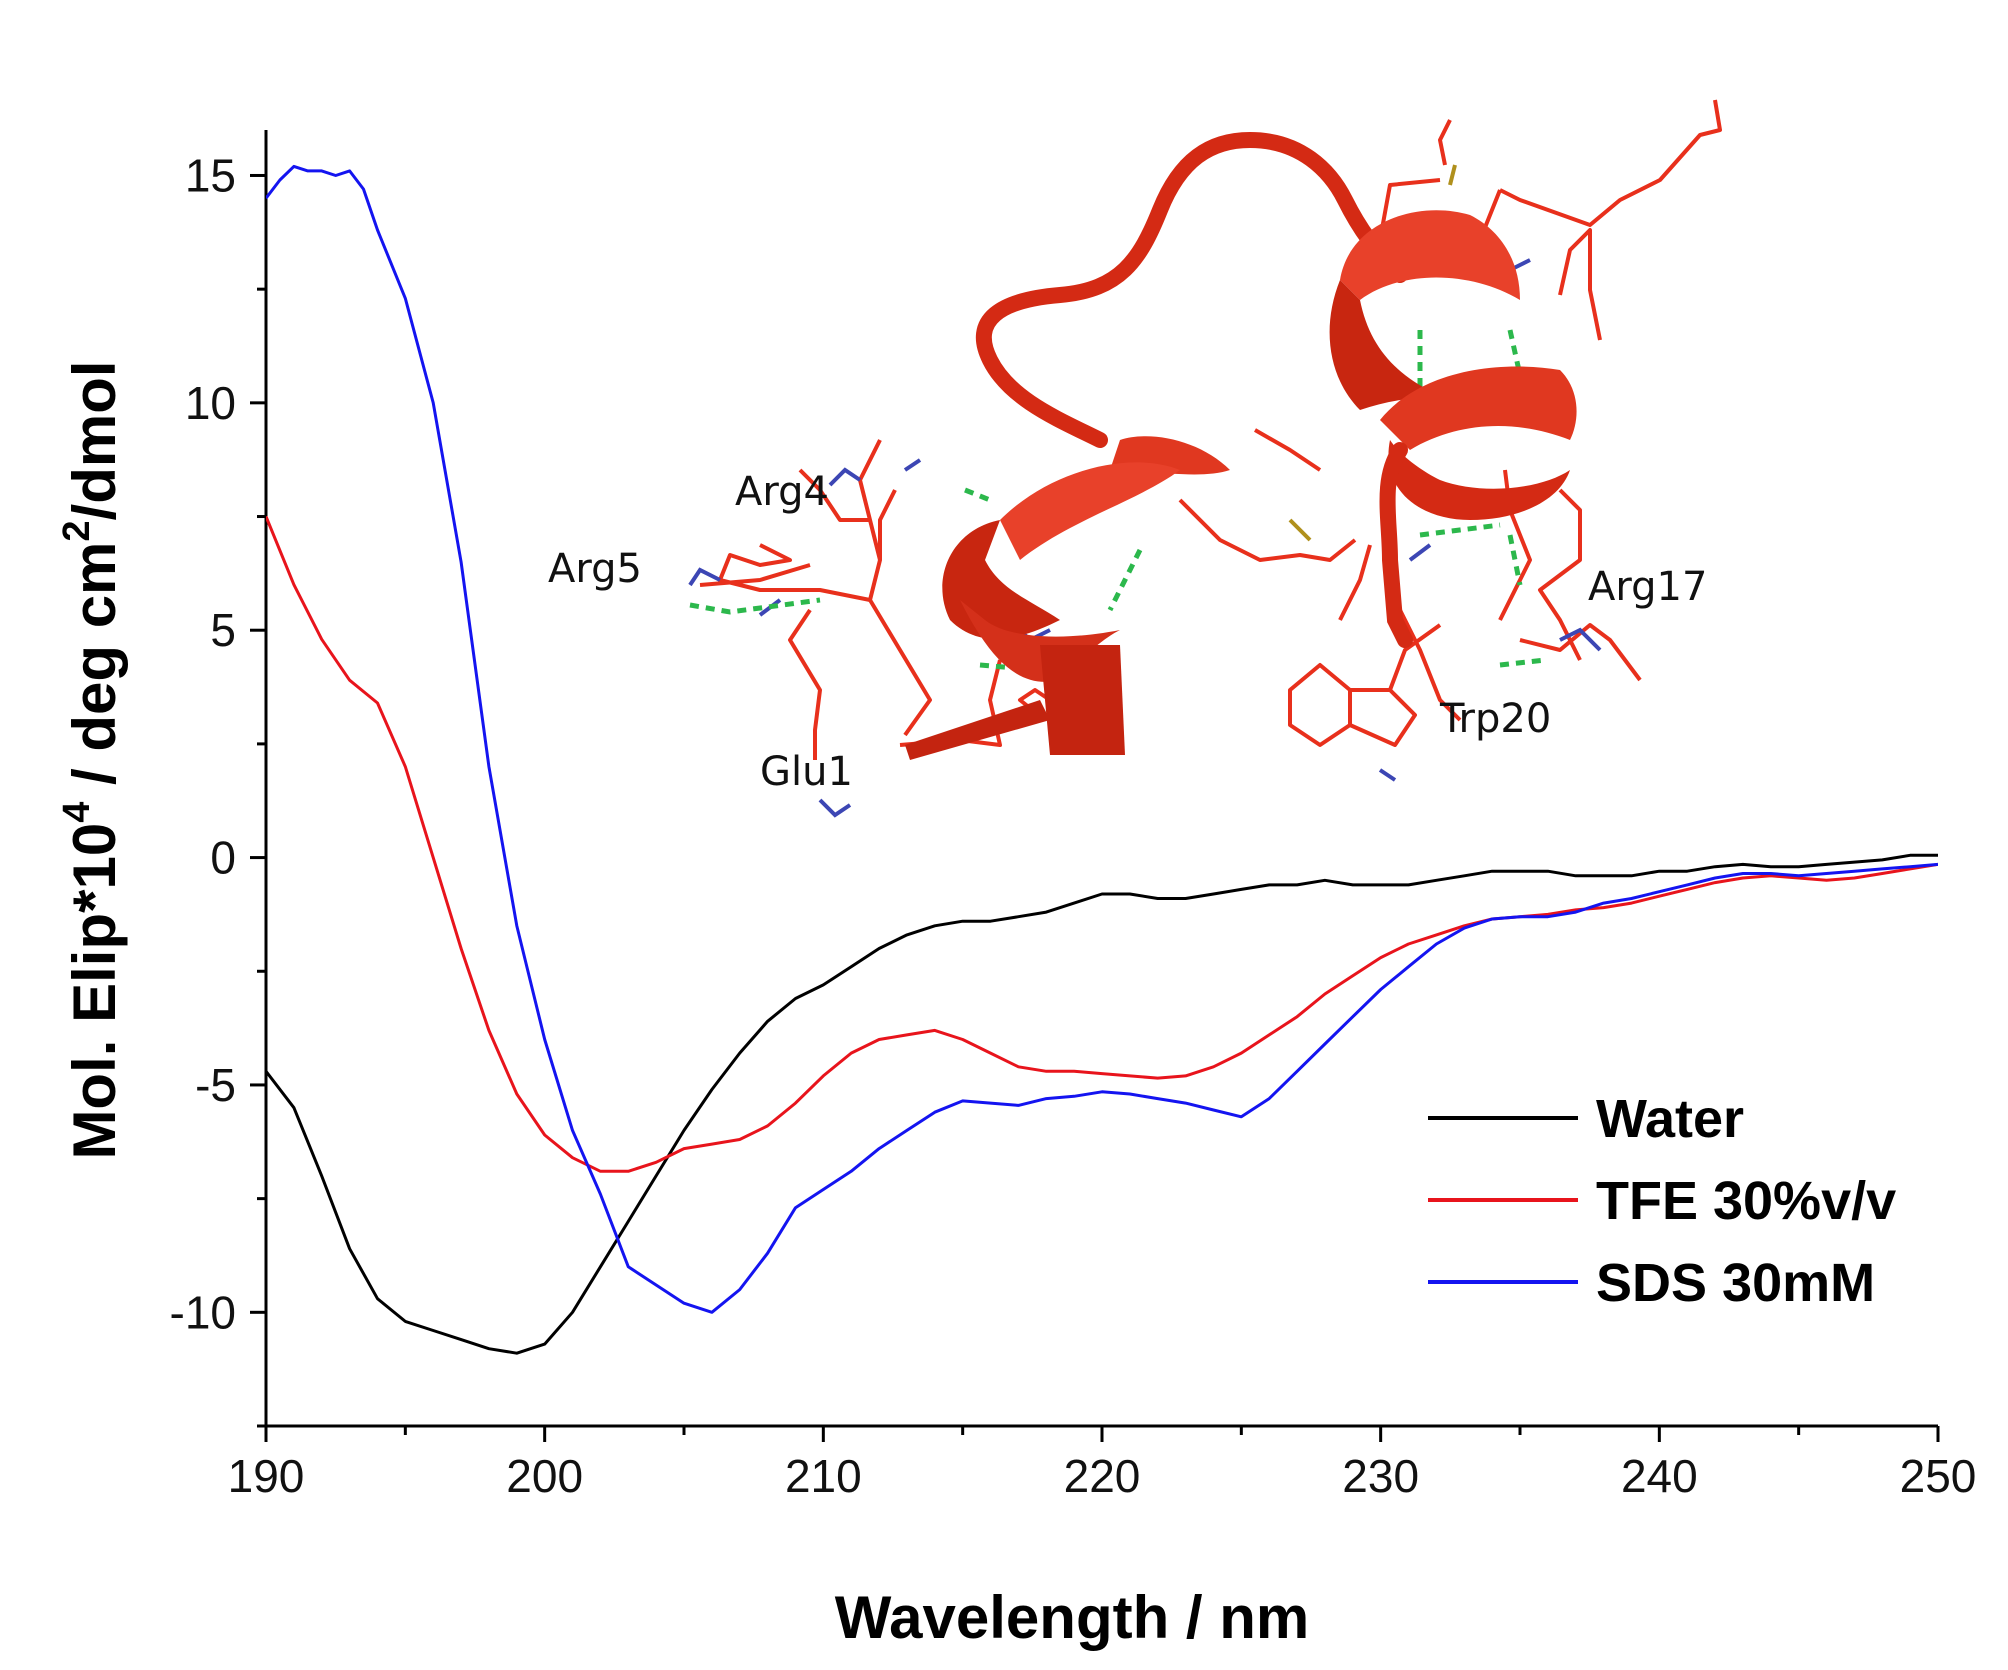 Image resolution: width=2008 pixels, height=1670 pixels. I want to click on x-tick-label: 220, so click(1102, 1476).